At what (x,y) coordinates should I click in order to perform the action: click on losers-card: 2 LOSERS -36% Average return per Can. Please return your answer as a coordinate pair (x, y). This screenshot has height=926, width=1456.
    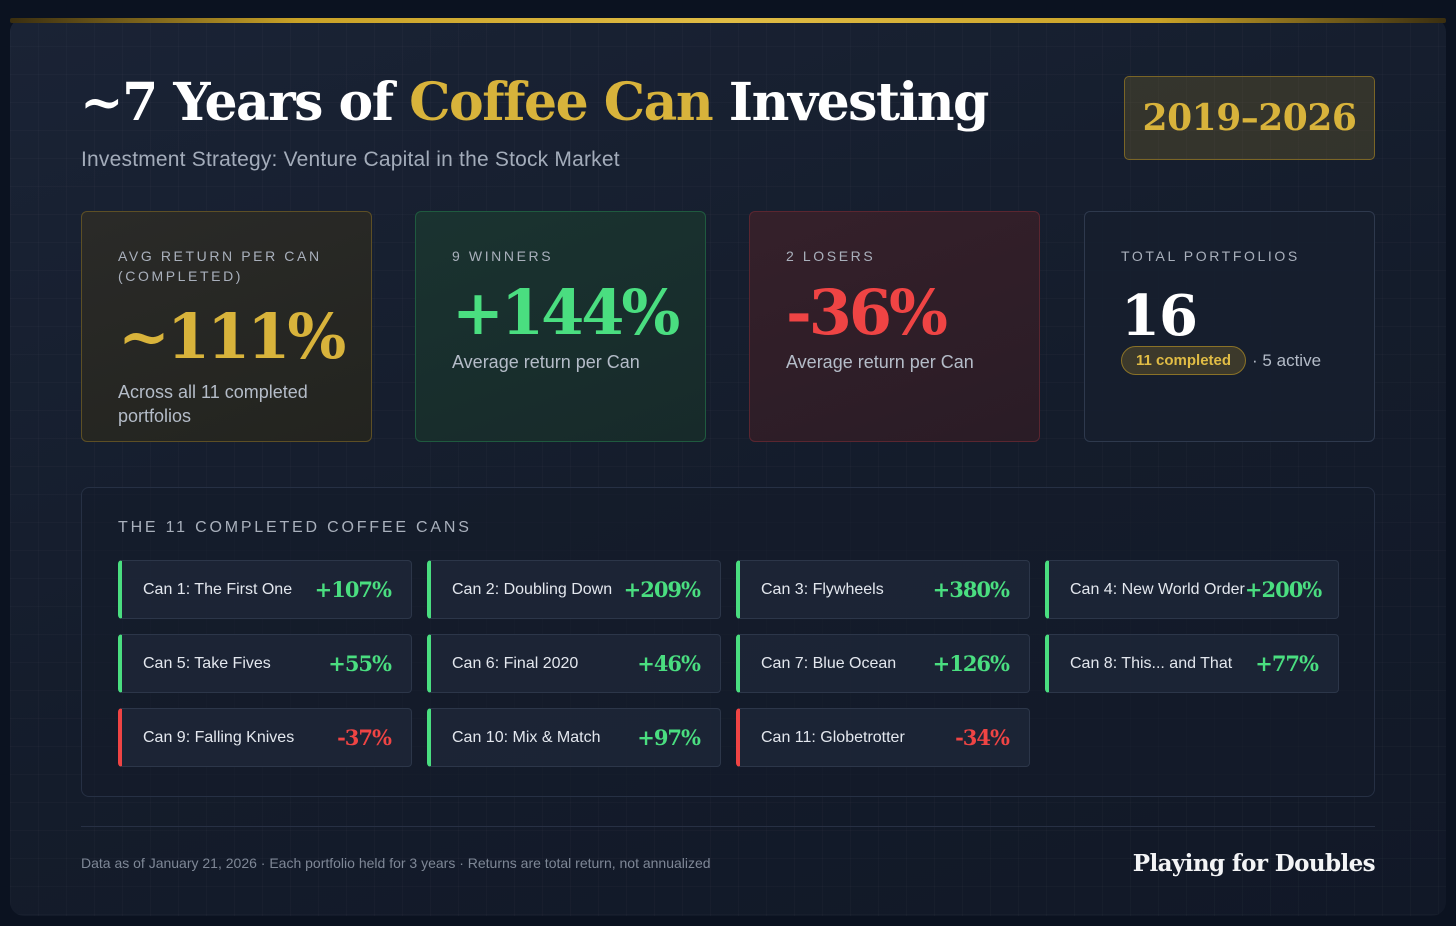
    Looking at the image, I should click on (894, 326).